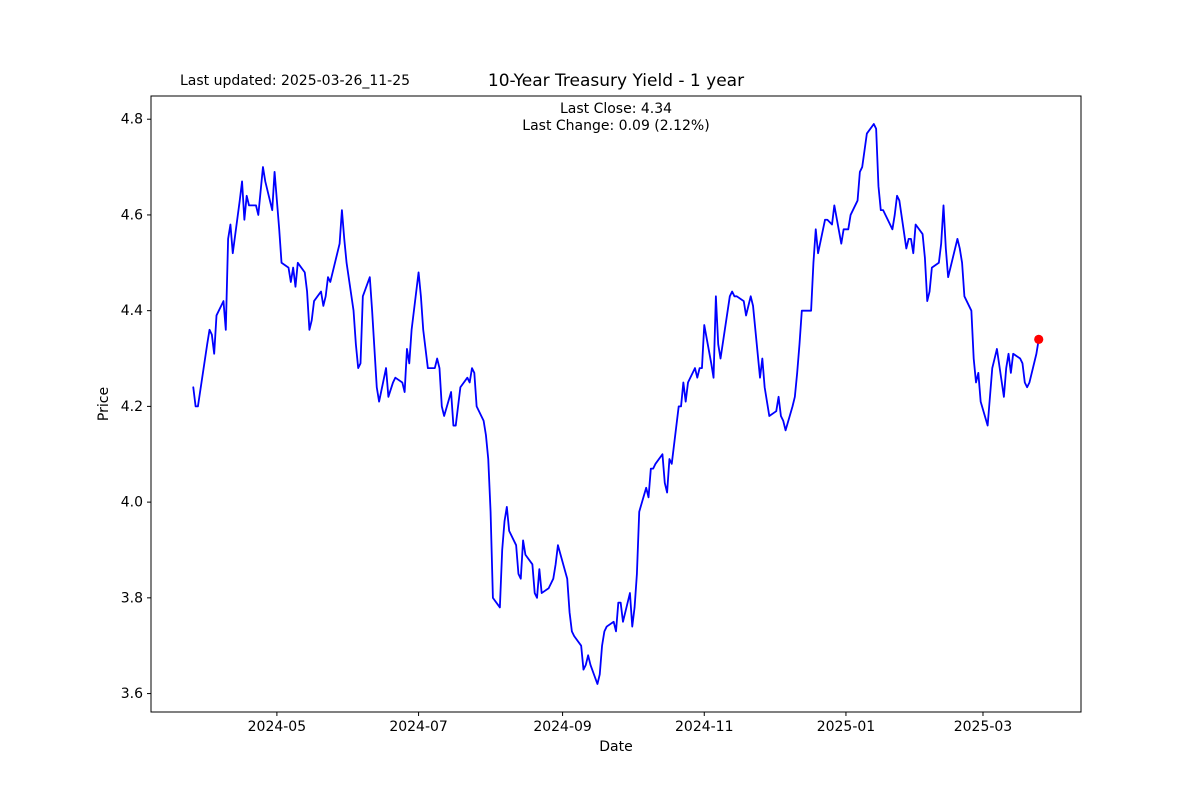  What do you see at coordinates (616, 109) in the screenshot?
I see `last-close-text: Last Close: 4.34` at bounding box center [616, 109].